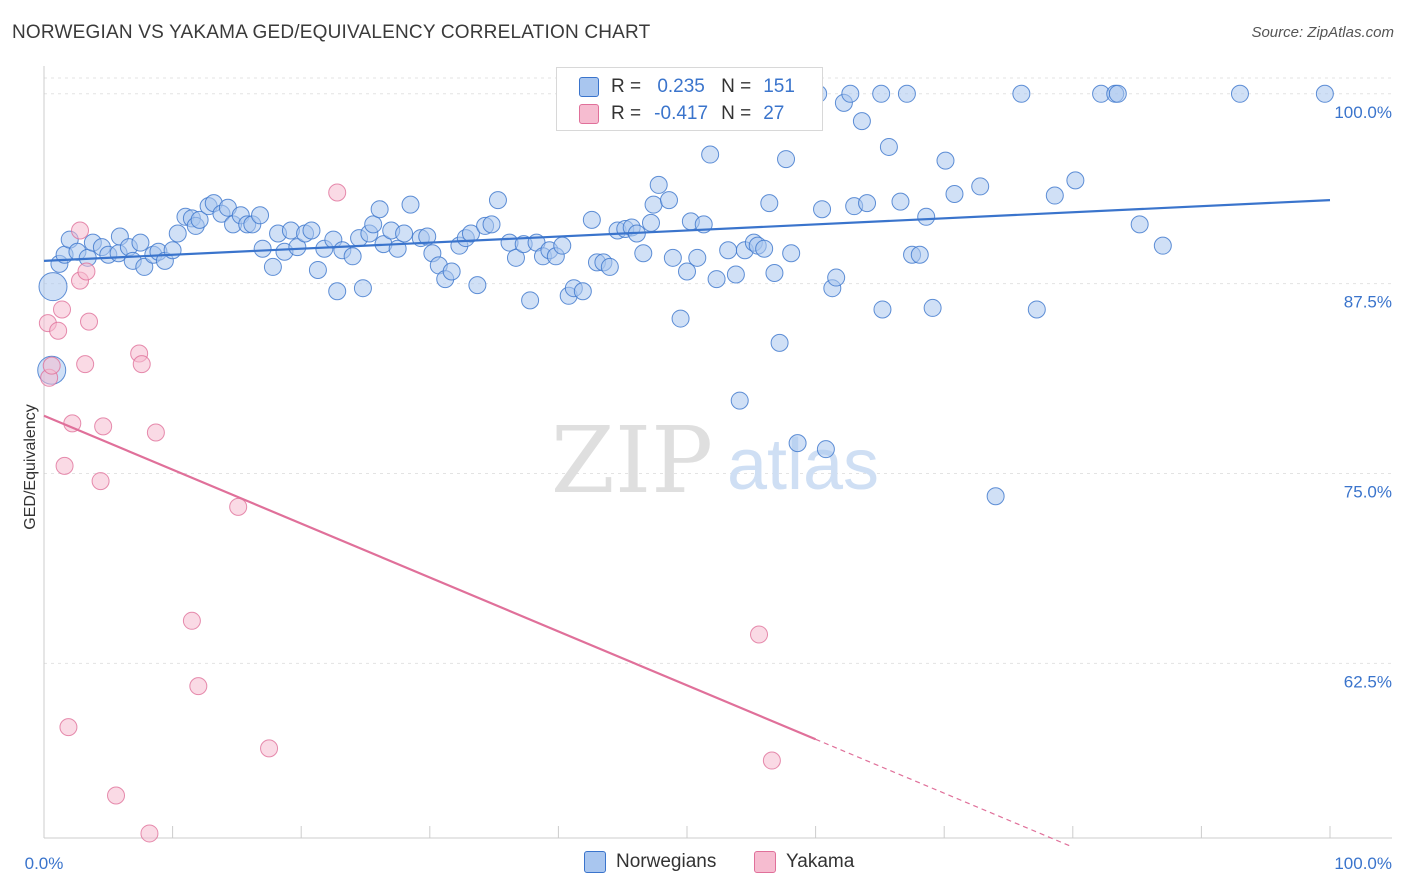 The height and width of the screenshot is (892, 1406). Describe the element at coordinates (820, 861) in the screenshot. I see `legend-label-yakama: Yakama` at that location.